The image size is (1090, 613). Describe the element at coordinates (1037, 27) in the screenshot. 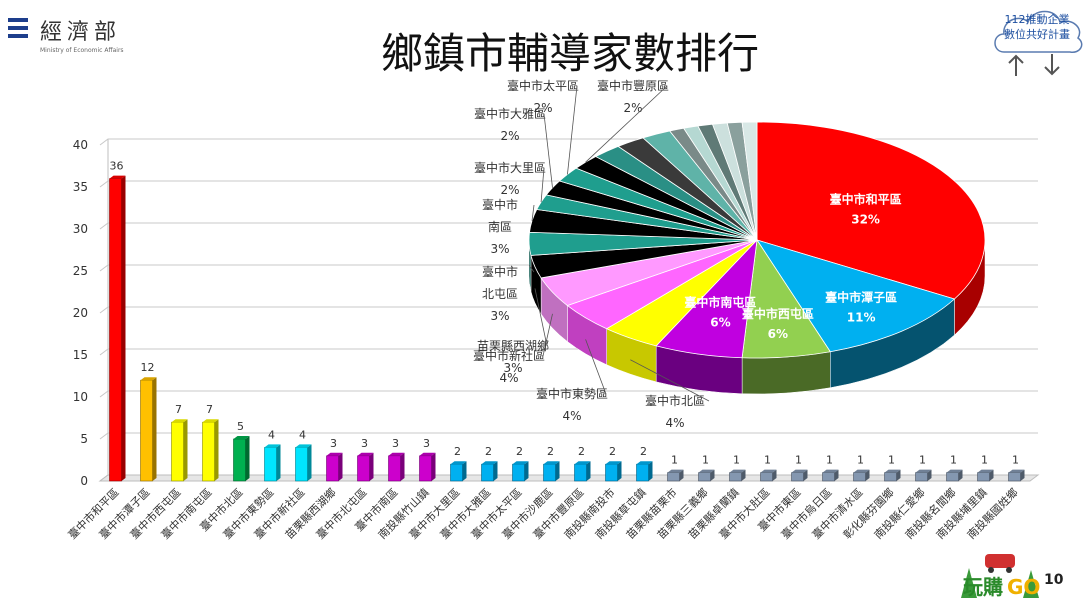

I see `program-badge: 112推動企業 數位共好計畫` at that location.